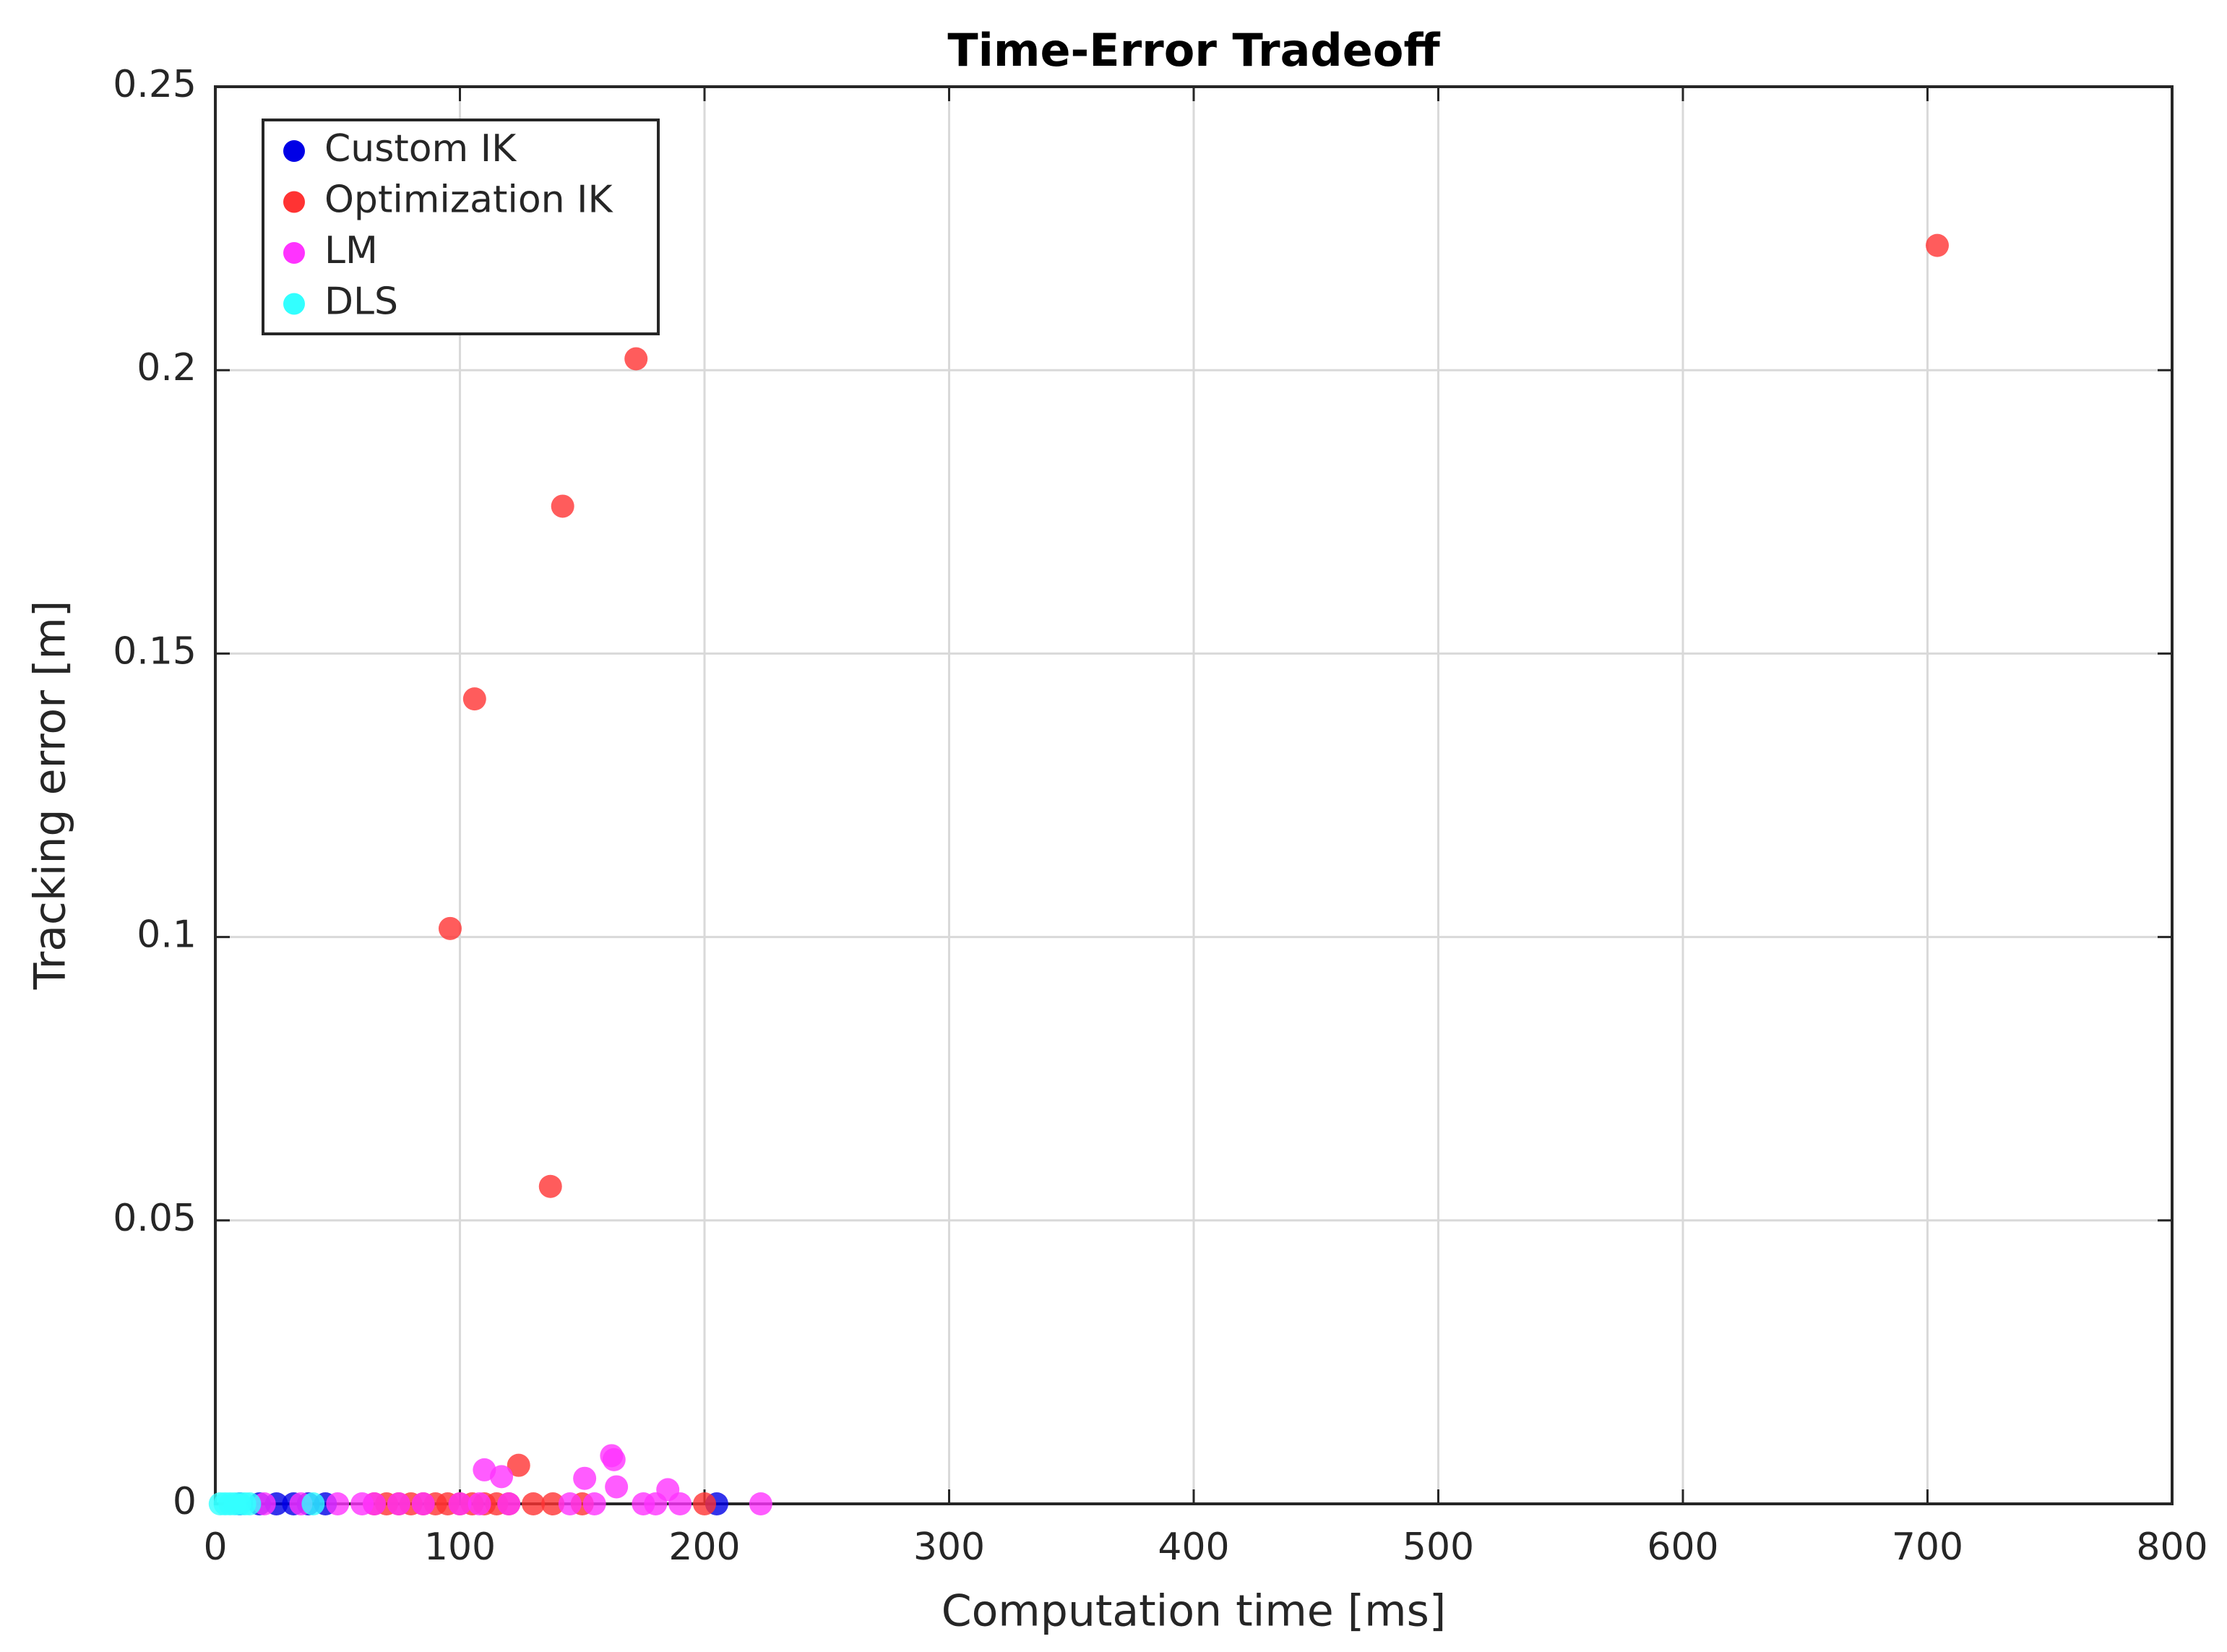 This screenshot has width=2227, height=1652. Describe the element at coordinates (361, 302) in the screenshot. I see `legend-label: DLS` at that location.